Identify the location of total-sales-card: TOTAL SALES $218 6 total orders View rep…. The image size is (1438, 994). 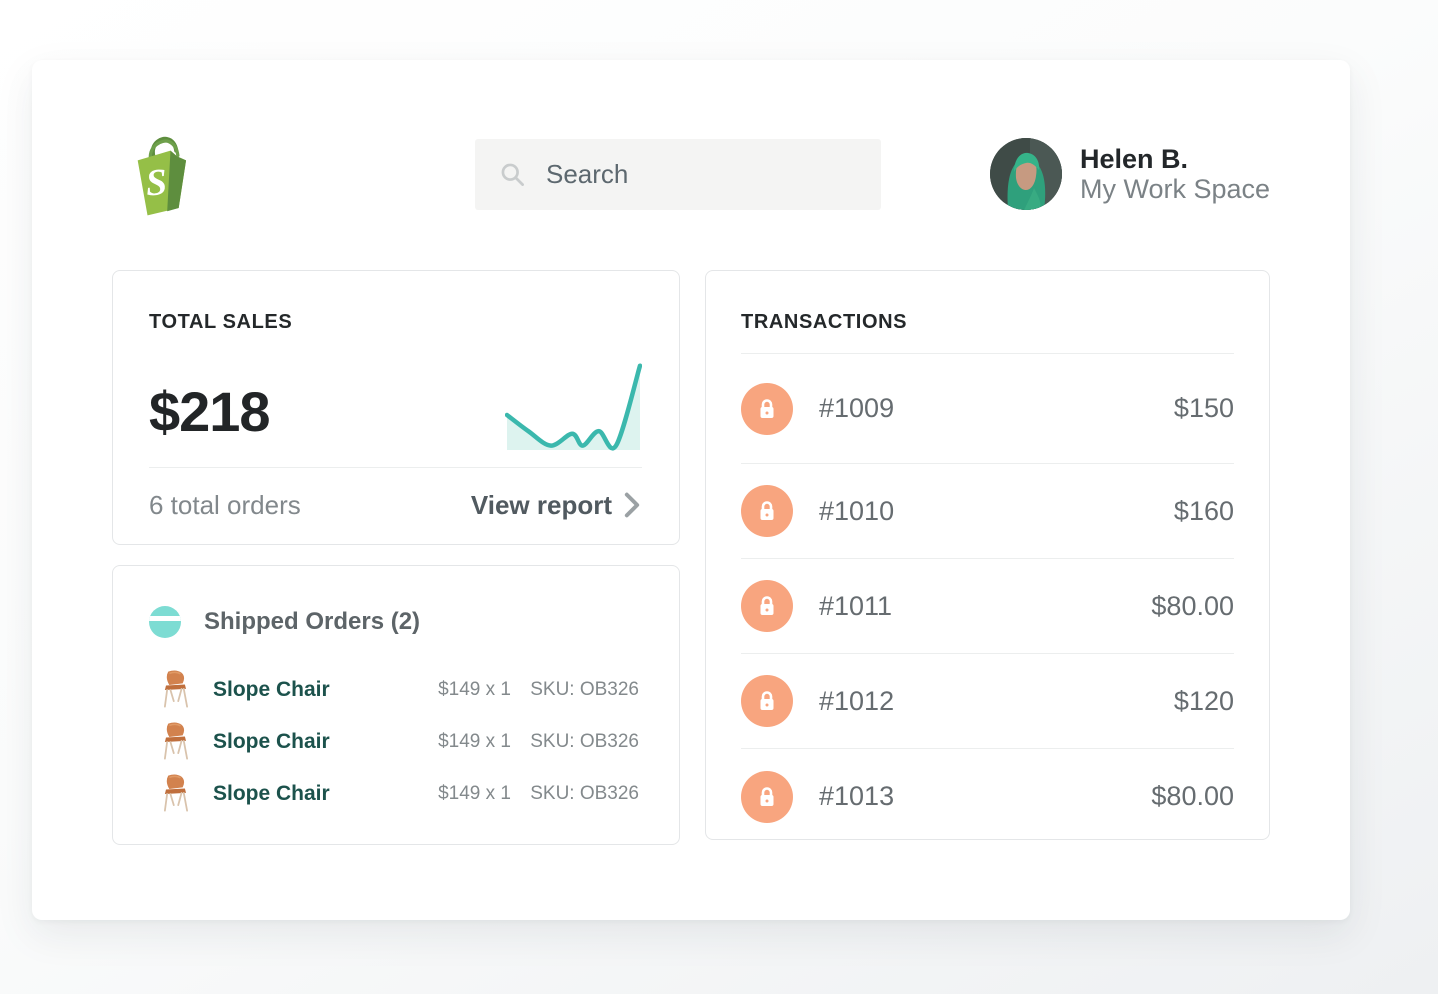
(396, 407).